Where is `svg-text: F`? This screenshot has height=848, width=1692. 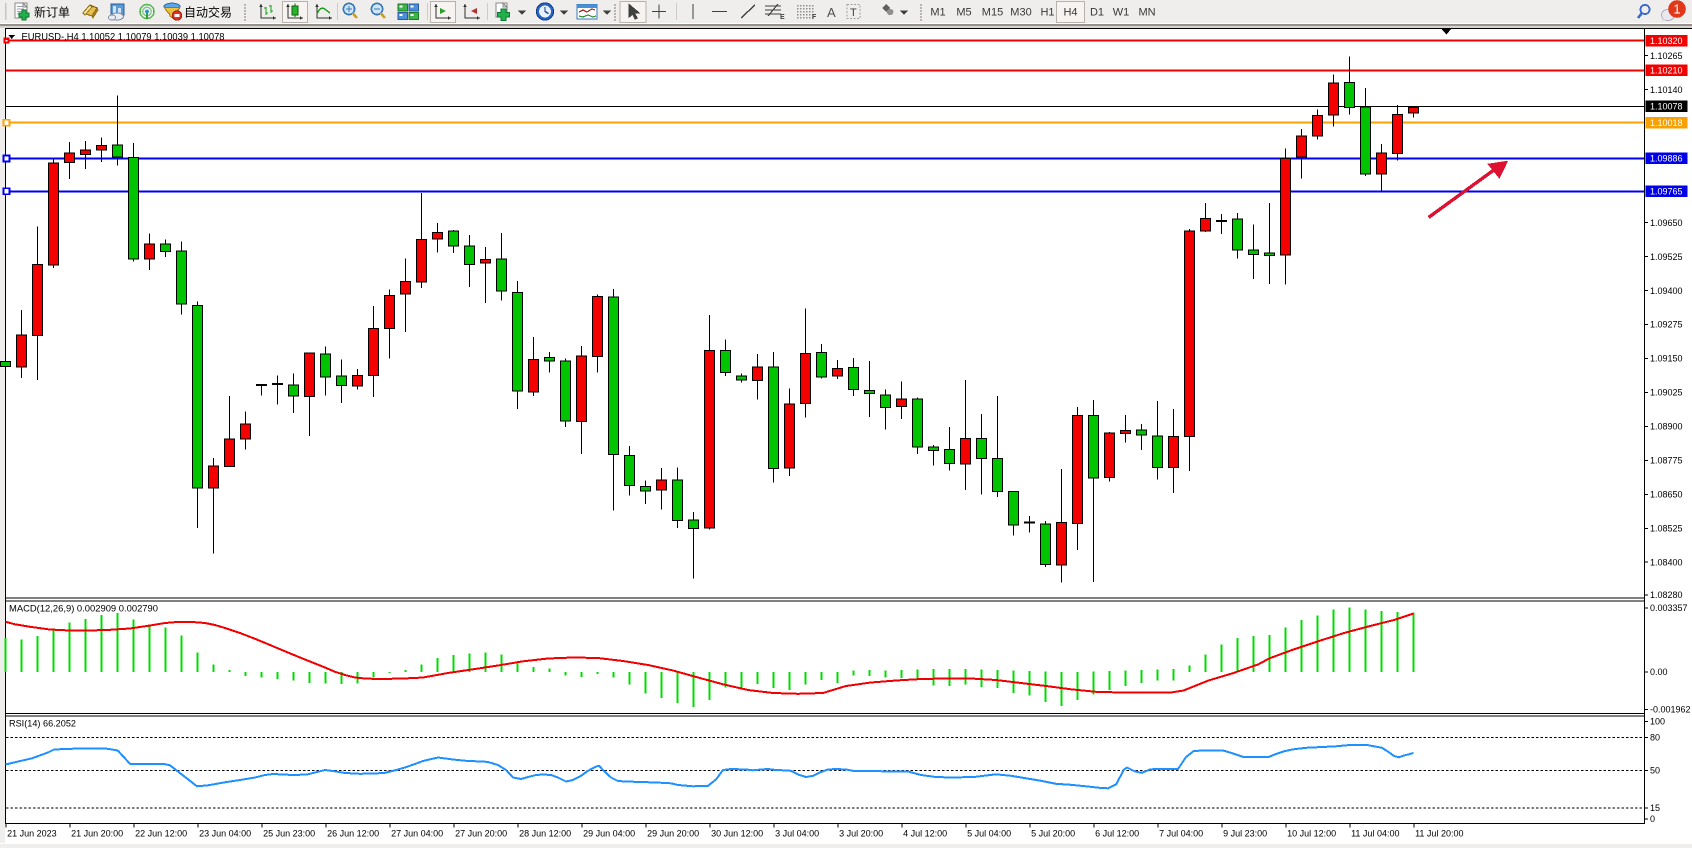
svg-text: F is located at coordinates (814, 17).